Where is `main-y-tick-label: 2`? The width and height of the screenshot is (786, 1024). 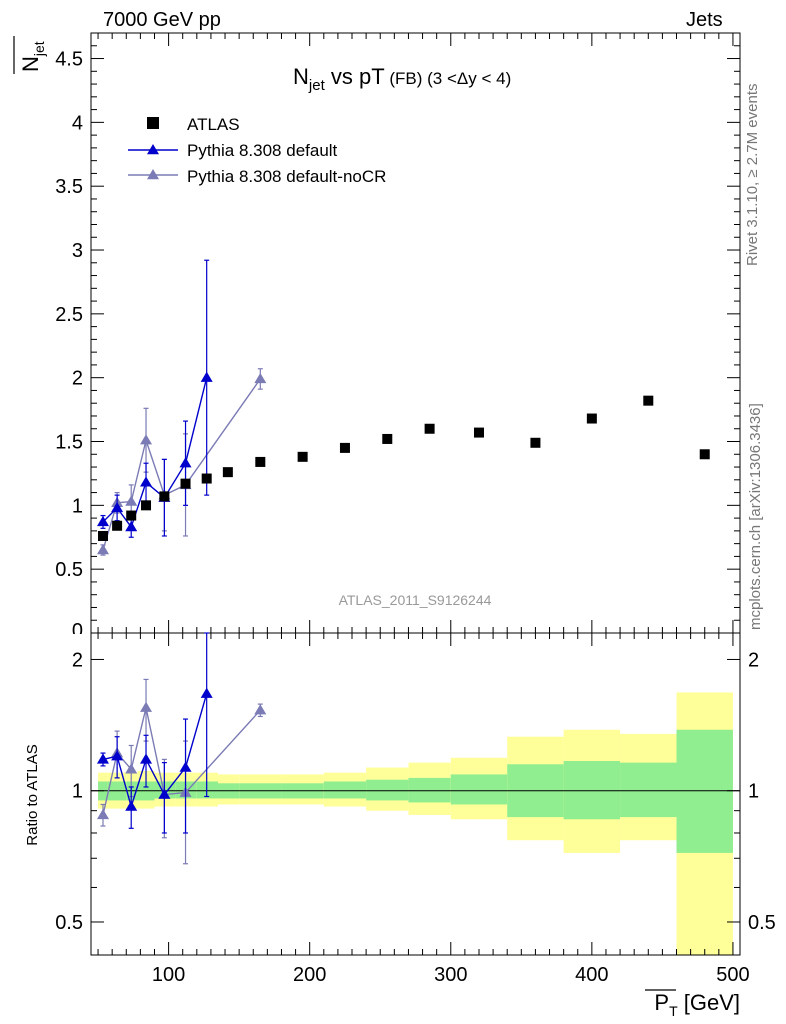 main-y-tick-label: 2 is located at coordinates (77, 379).